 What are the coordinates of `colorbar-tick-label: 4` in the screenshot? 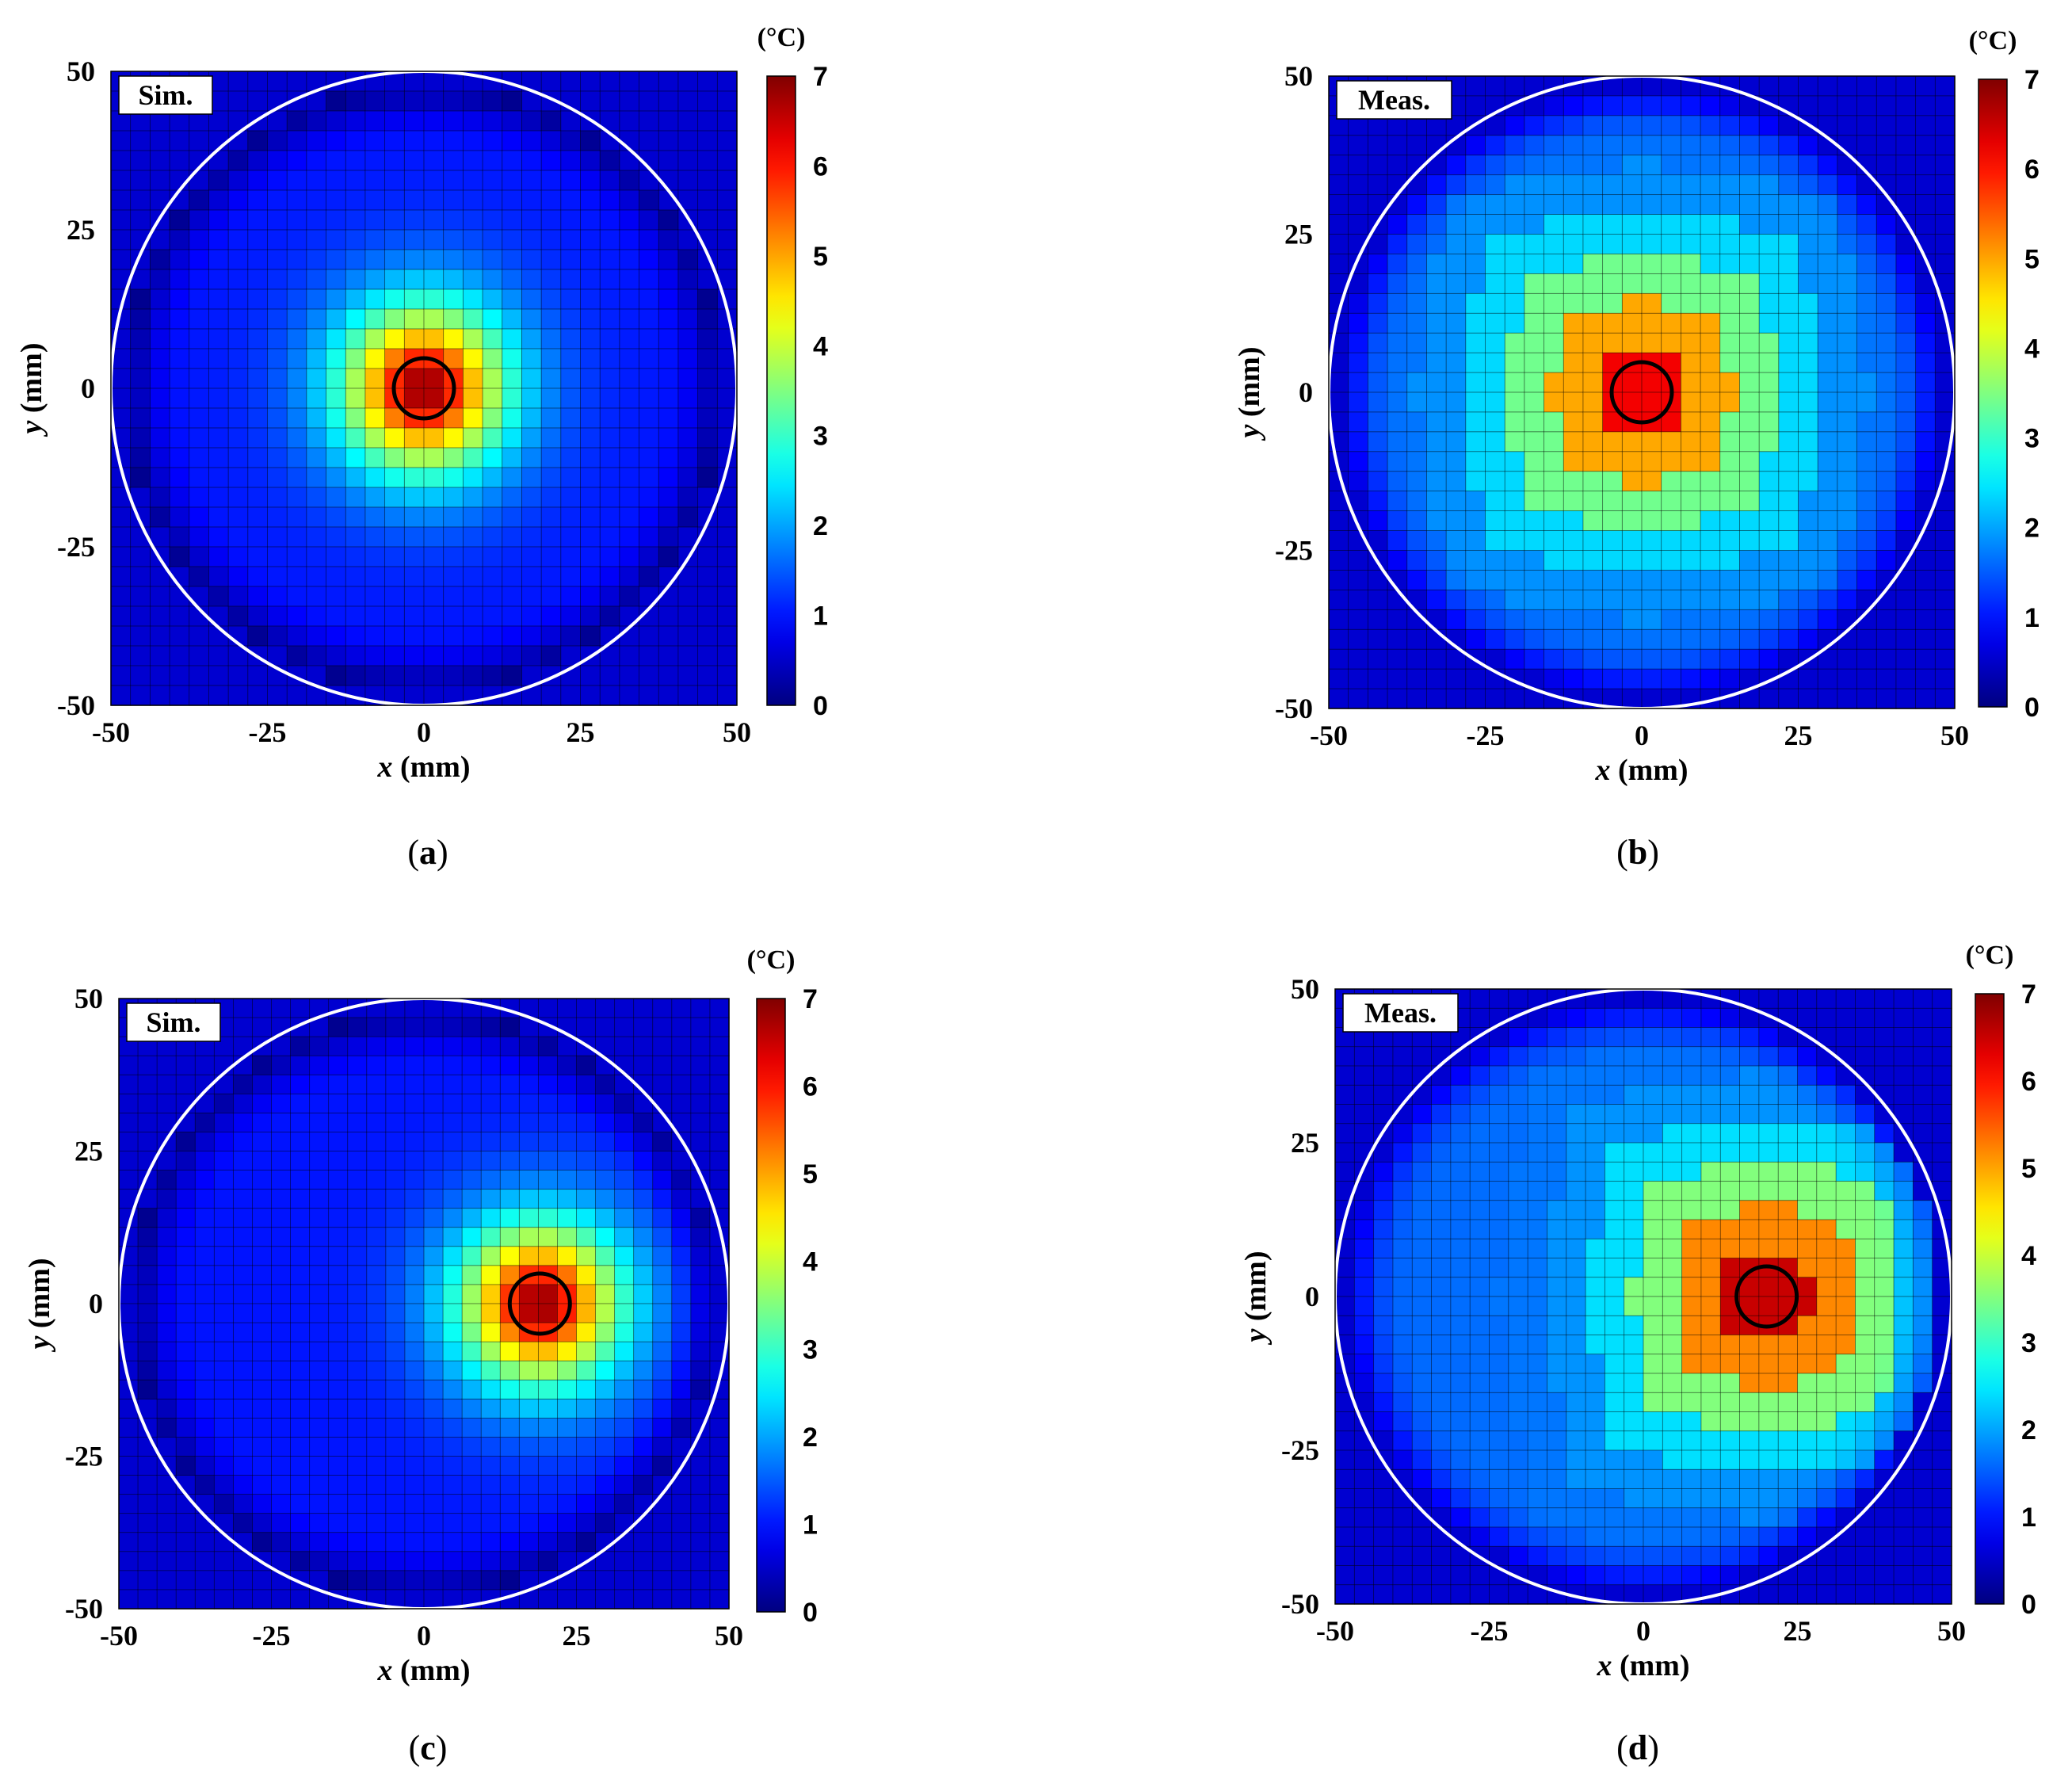 It's located at (2032, 349).